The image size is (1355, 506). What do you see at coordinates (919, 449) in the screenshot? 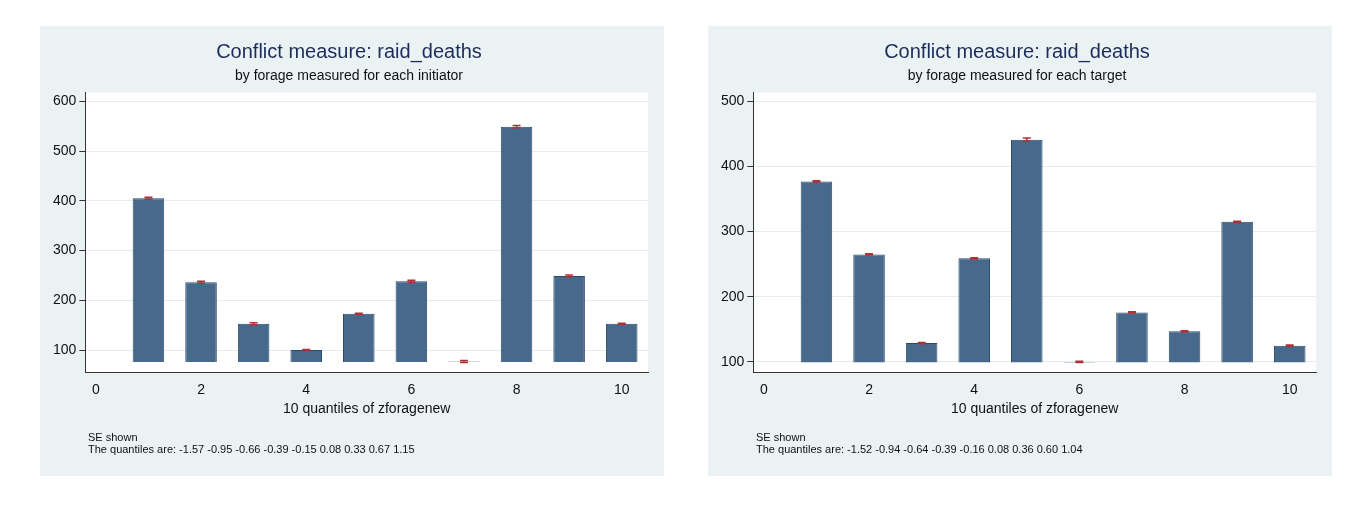
I see `text: The quantiles are: -1.52 -0.94 -0.64 -0.39 -0.16 0.08 0.36 0.60 1.04` at bounding box center [919, 449].